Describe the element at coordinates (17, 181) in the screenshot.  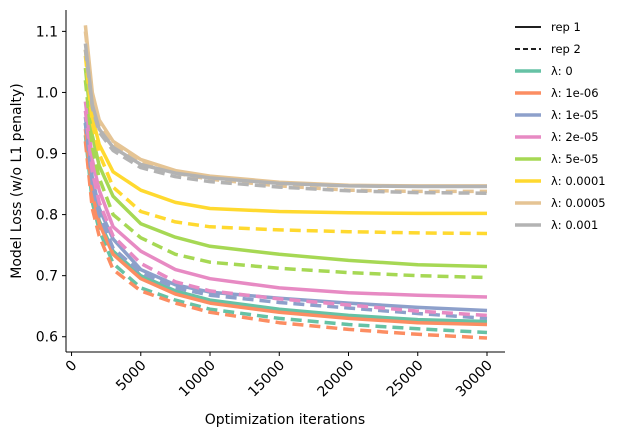
I see `y-axis-label: Model Loss (w/o L1 penalty)` at that location.